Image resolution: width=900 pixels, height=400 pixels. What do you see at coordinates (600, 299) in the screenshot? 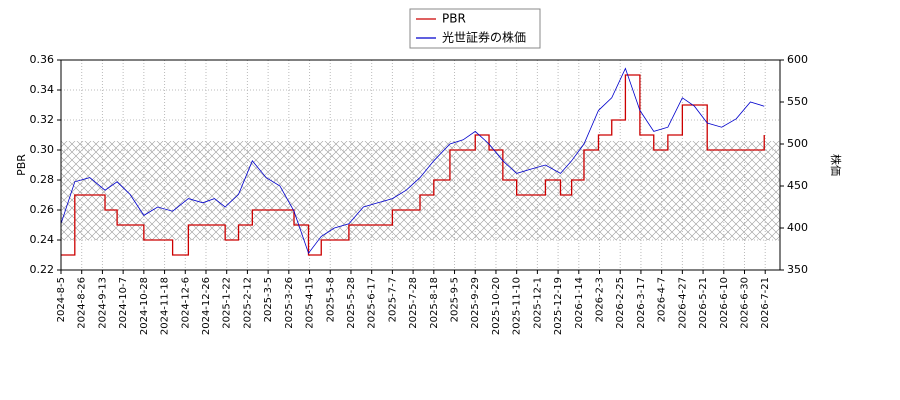
I see `x-tick-label: 2026-2-3` at bounding box center [600, 299].